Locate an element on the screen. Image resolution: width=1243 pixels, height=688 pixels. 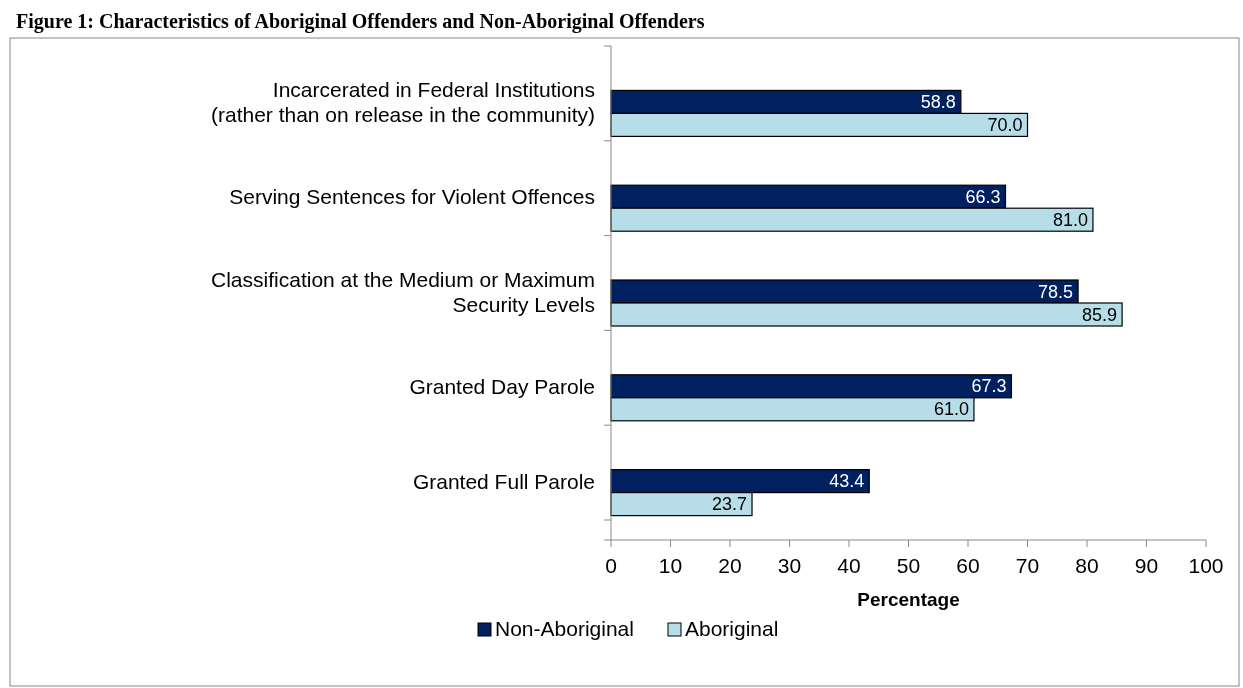
x-tick-label: 50 is located at coordinates (908, 565).